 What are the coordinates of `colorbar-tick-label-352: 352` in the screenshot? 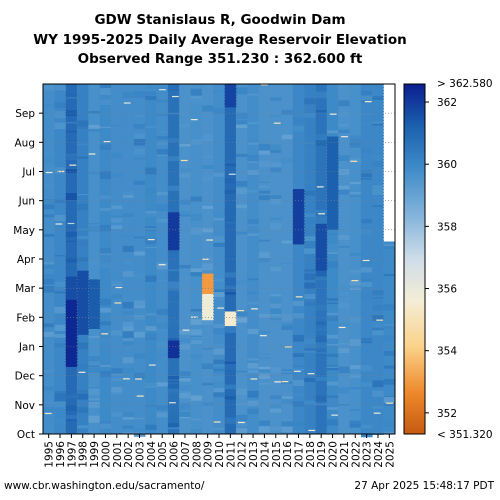 It's located at (447, 414).